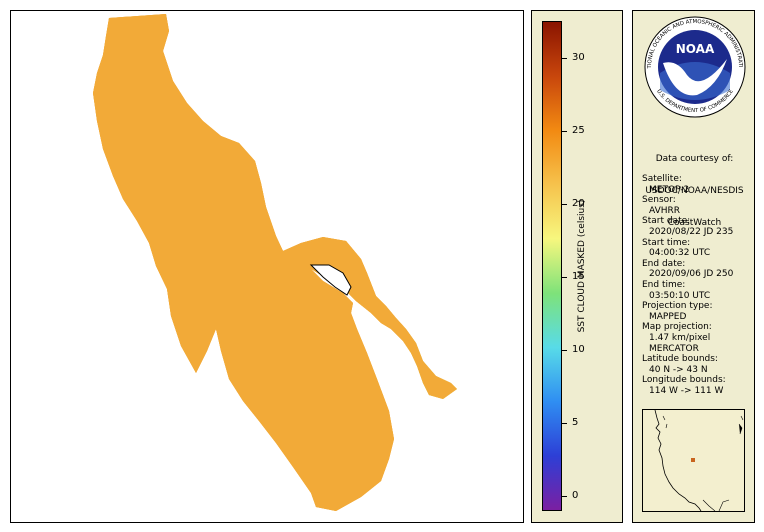  I want to click on metadata-value: 1.47 km/pixel, so click(680, 337).